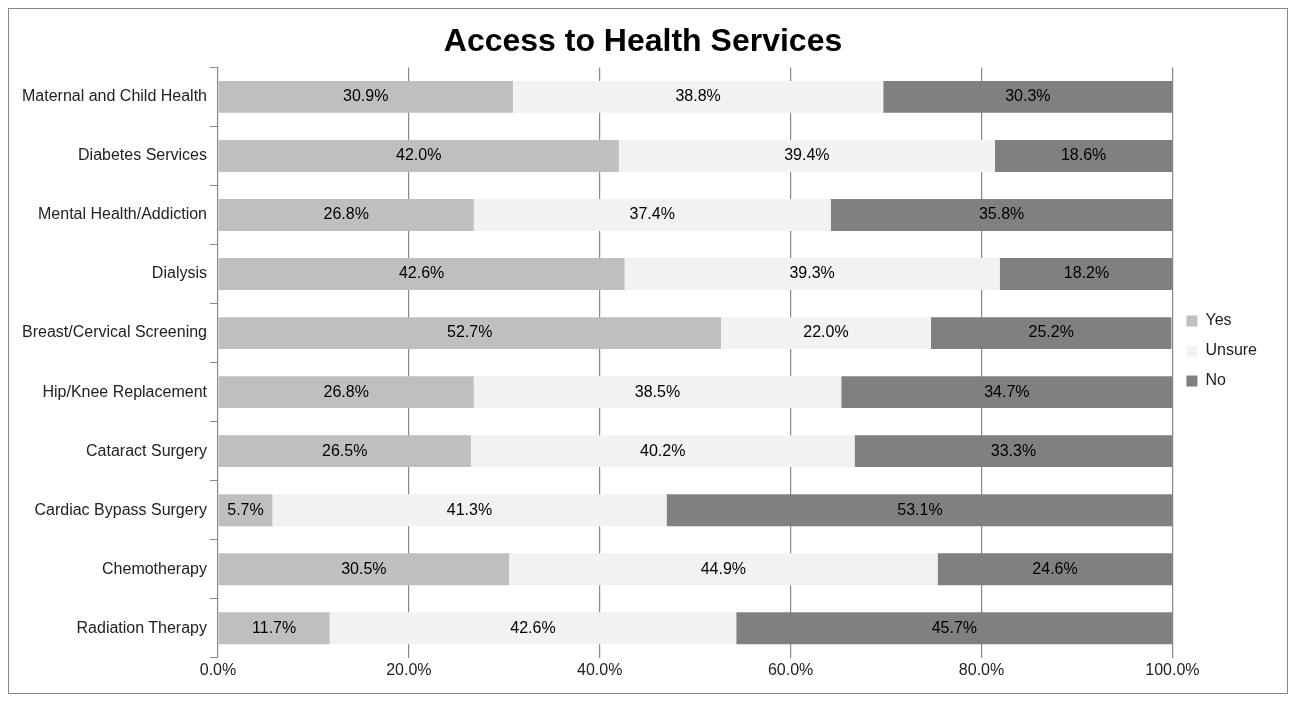 The image size is (1296, 702). What do you see at coordinates (1215, 380) in the screenshot?
I see `legend-label: No` at bounding box center [1215, 380].